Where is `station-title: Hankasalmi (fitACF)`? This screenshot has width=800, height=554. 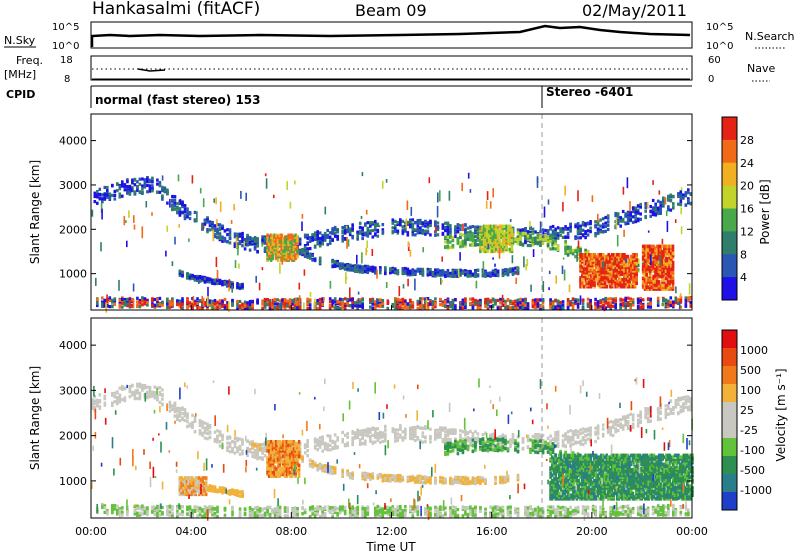
station-title: Hankasalmi (fitACF) is located at coordinates (176, 9).